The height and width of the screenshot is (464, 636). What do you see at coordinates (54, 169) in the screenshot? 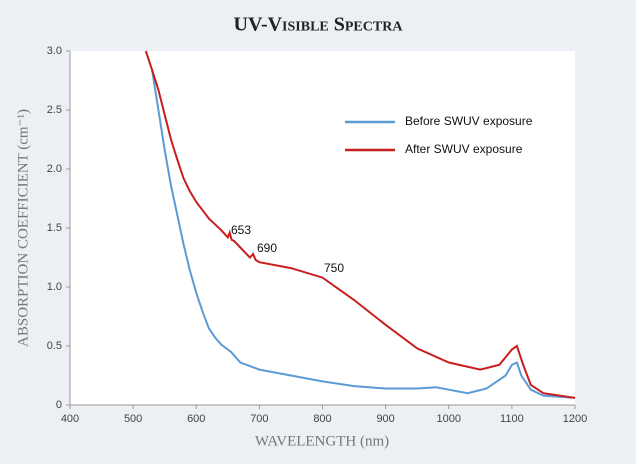
I see `y-tick-label: 2.0` at bounding box center [54, 169].